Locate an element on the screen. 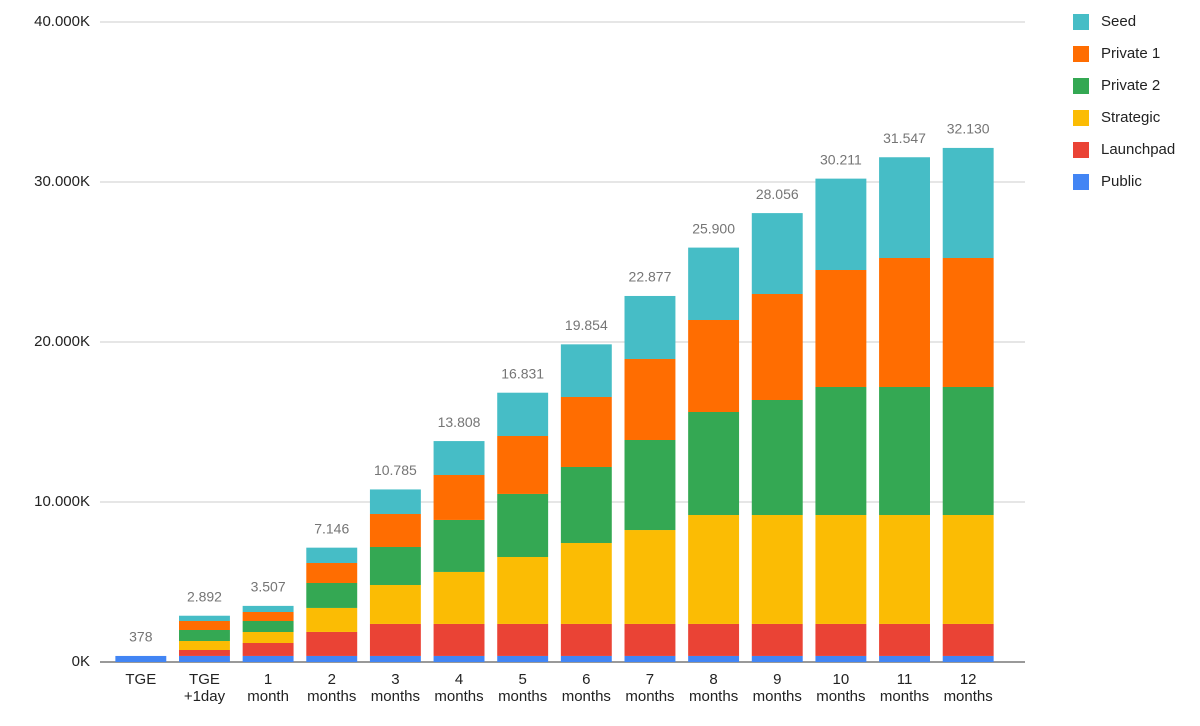 The width and height of the screenshot is (1200, 726). x-tick-label: 11 months is located at coordinates (904, 688).